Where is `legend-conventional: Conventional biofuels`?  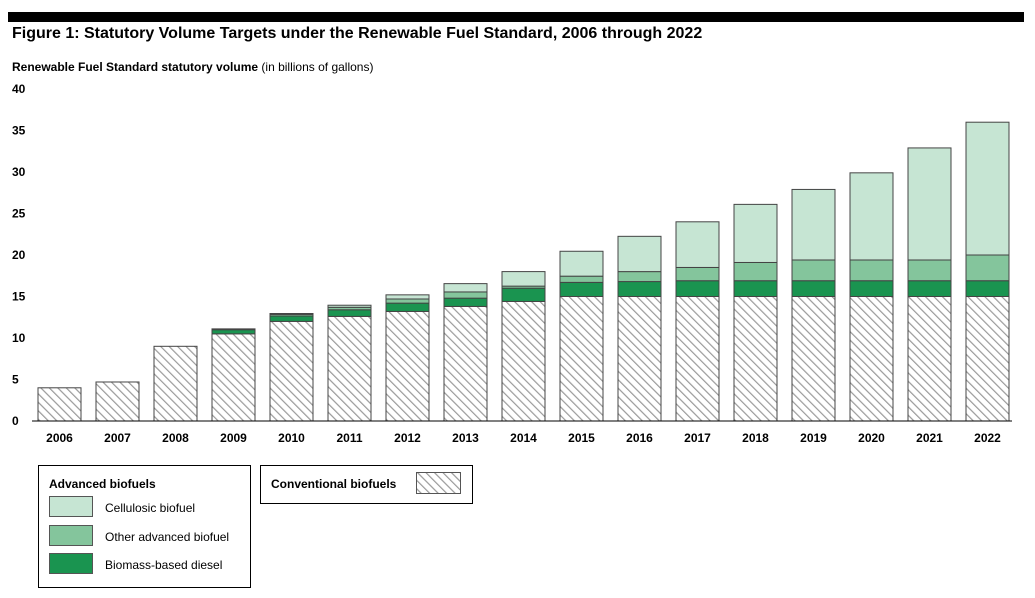 legend-conventional: Conventional biofuels is located at coordinates (366, 484).